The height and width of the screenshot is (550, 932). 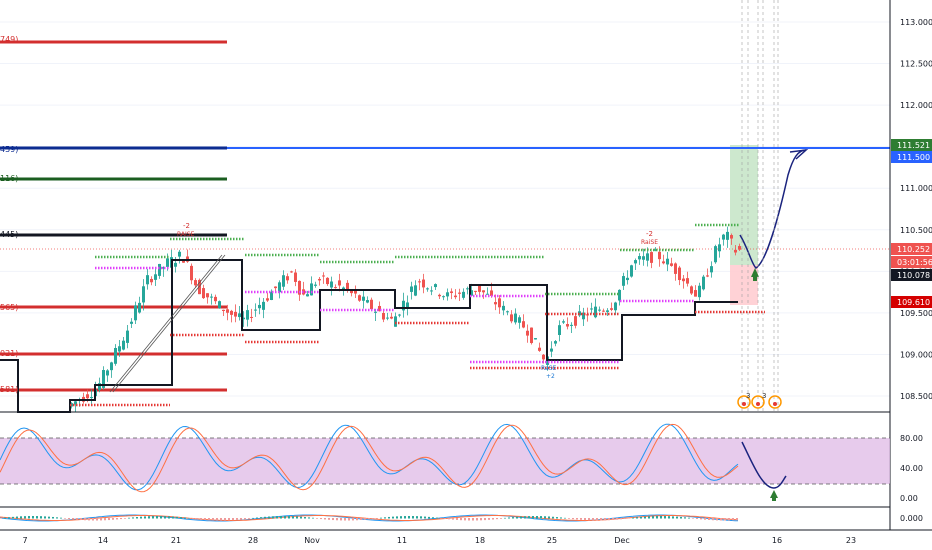 I want to click on target-zone, so click(x=744, y=205).